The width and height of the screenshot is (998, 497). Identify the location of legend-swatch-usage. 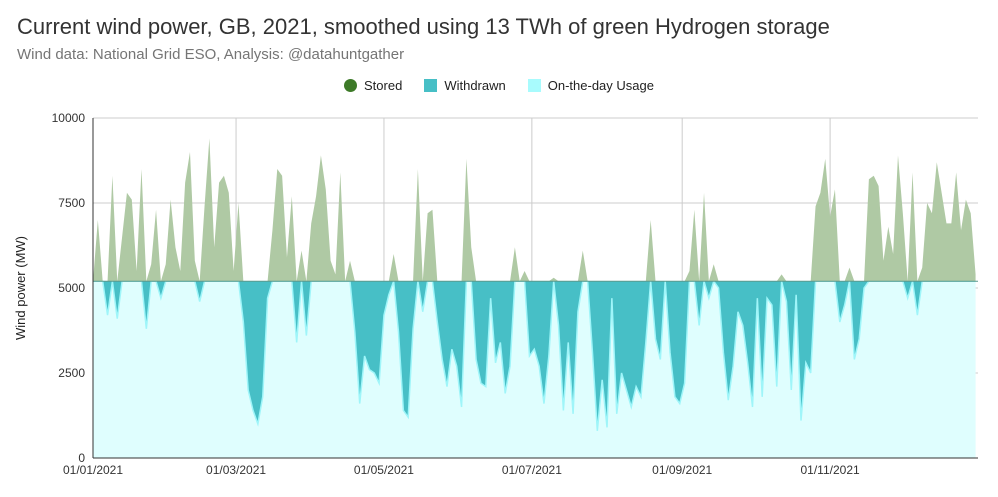
(534, 85).